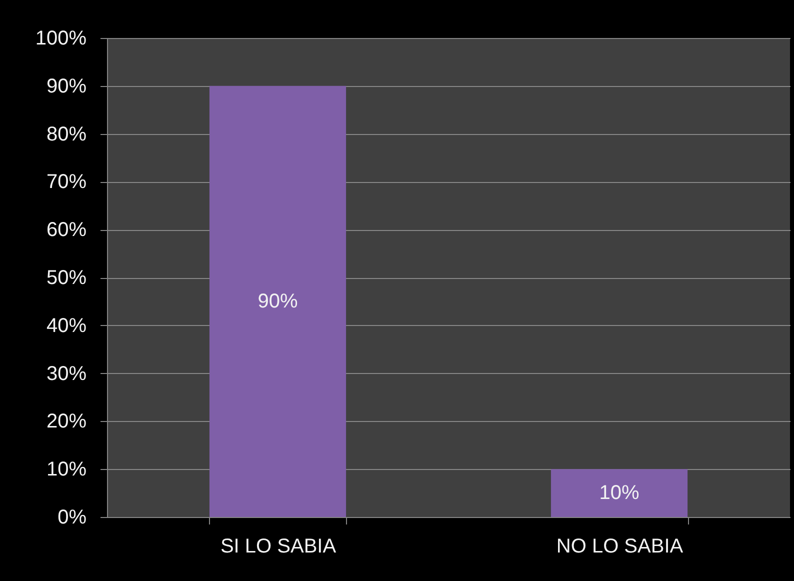 The height and width of the screenshot is (581, 794). I want to click on y-tick-label: 0%, so click(72, 517).